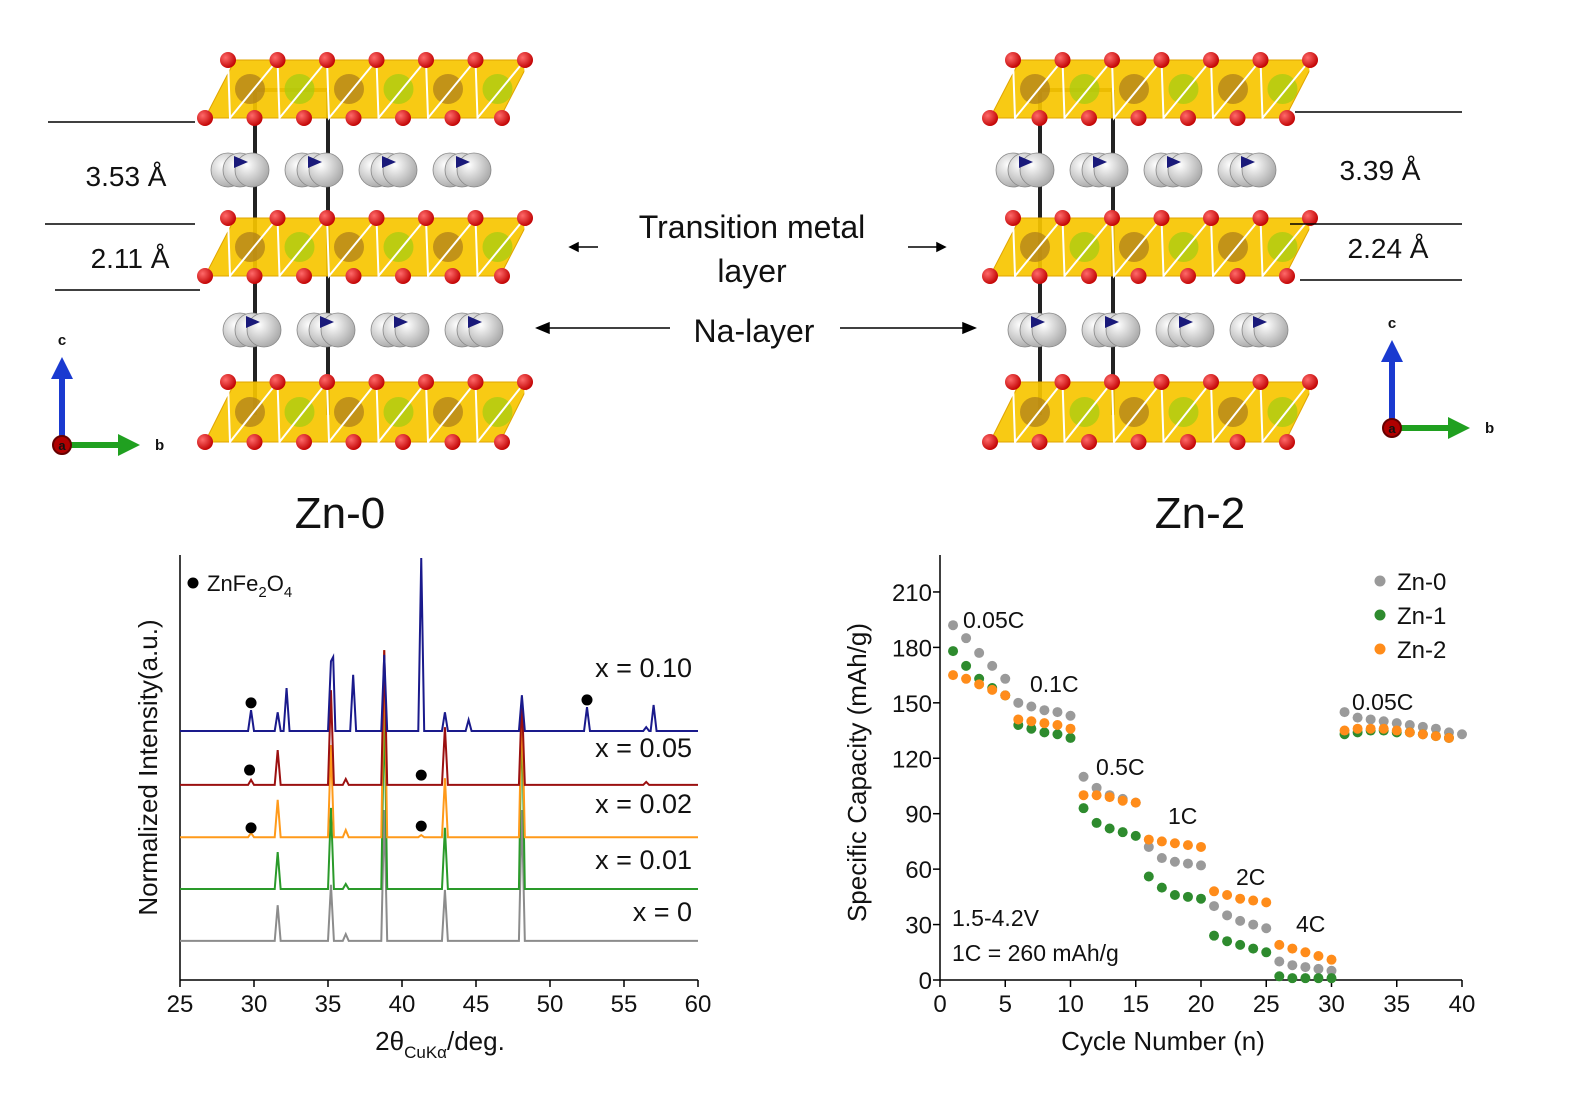 Image resolution: width=1596 pixels, height=1098 pixels. I want to click on x-tick-label: 5, so click(1005, 1004).